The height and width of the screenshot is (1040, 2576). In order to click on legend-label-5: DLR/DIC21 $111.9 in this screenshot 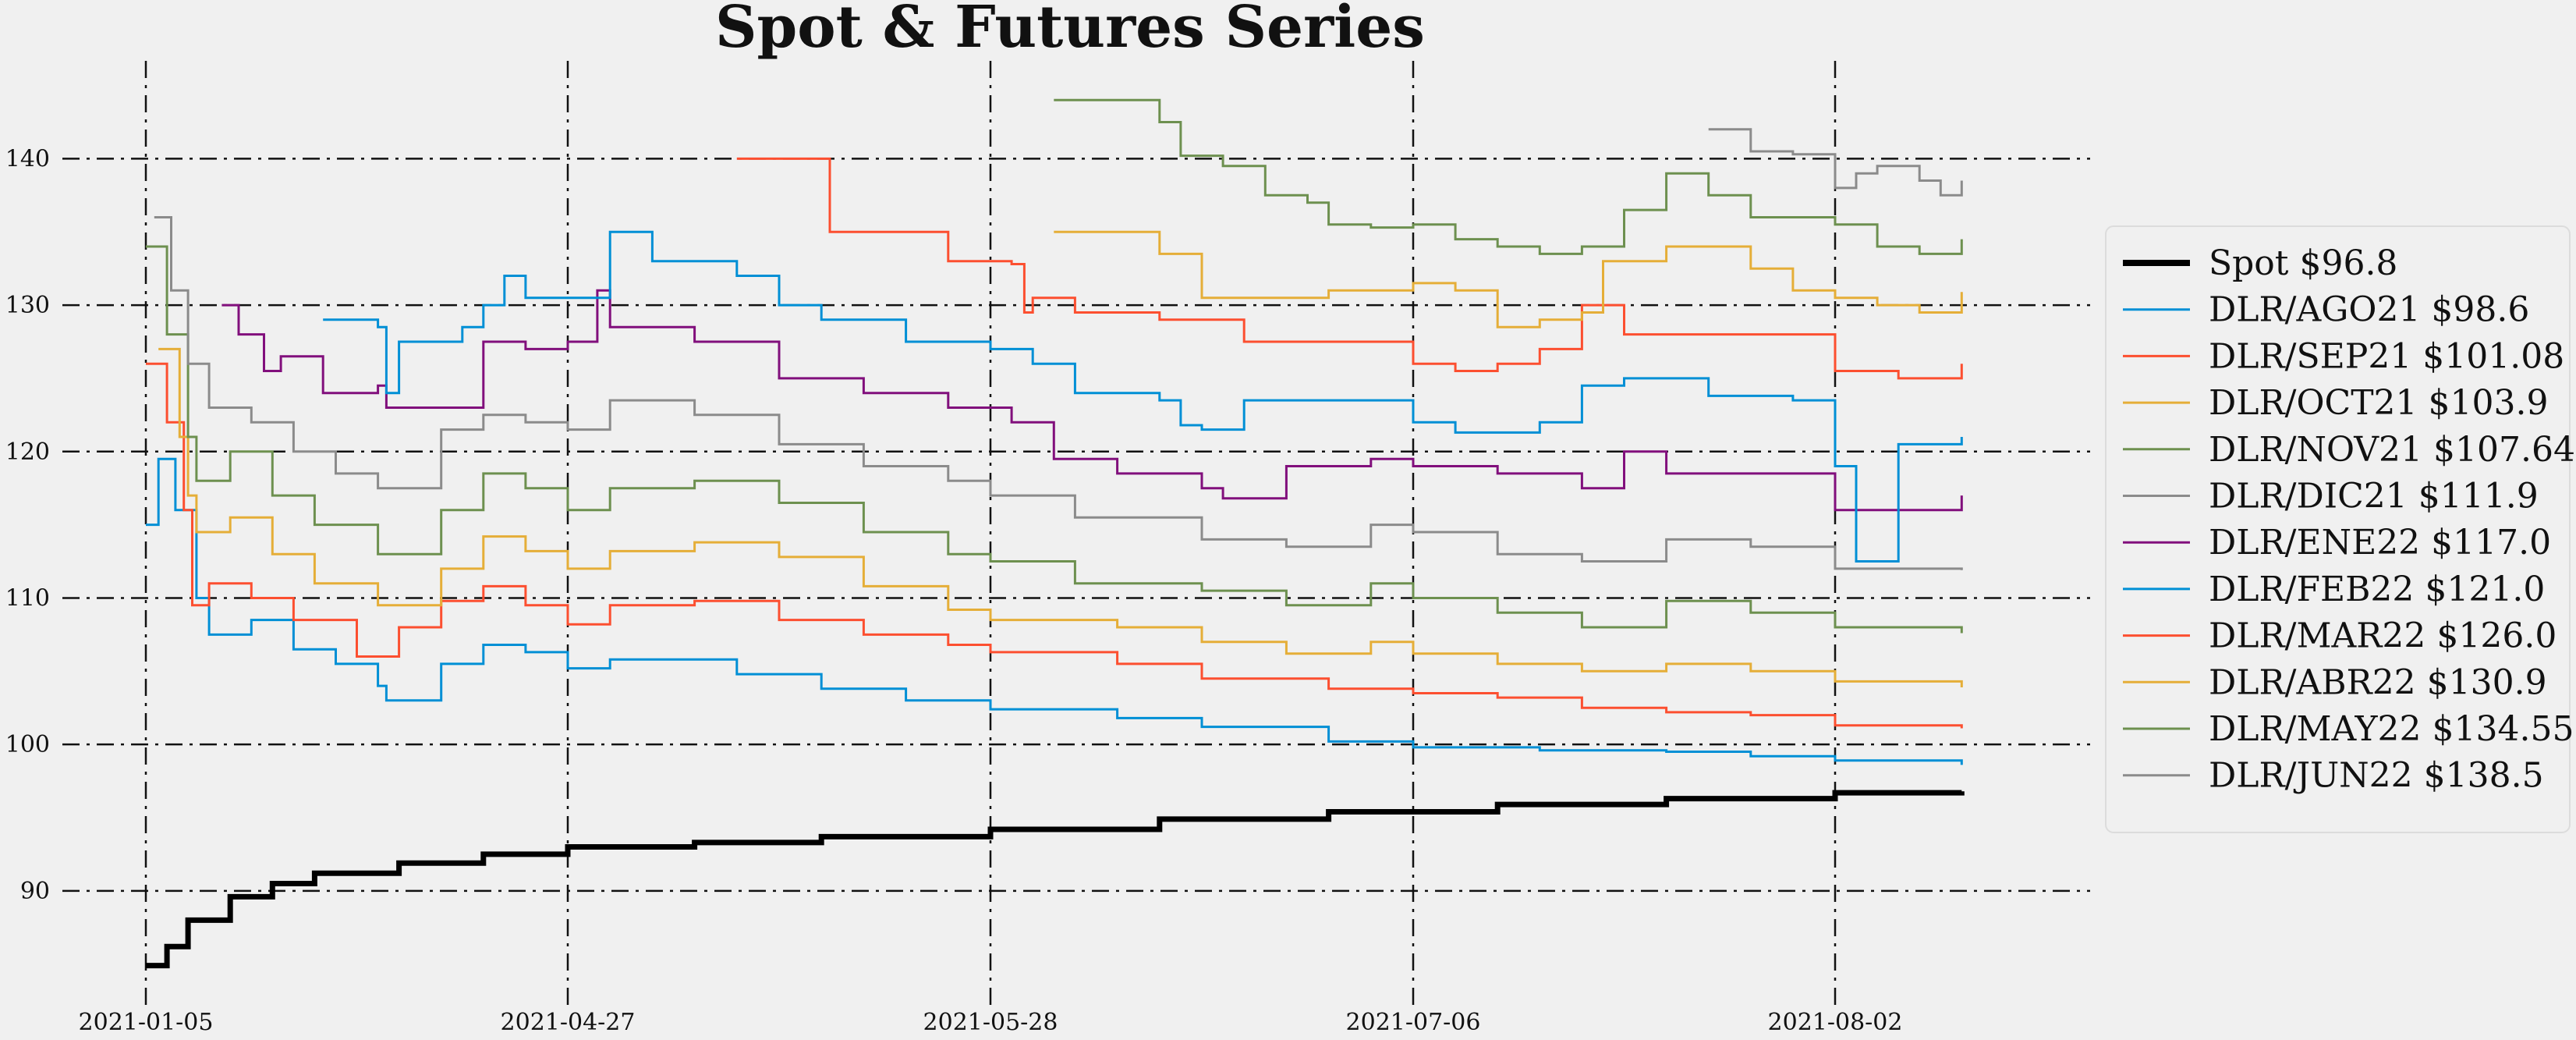, I will do `click(2374, 497)`.